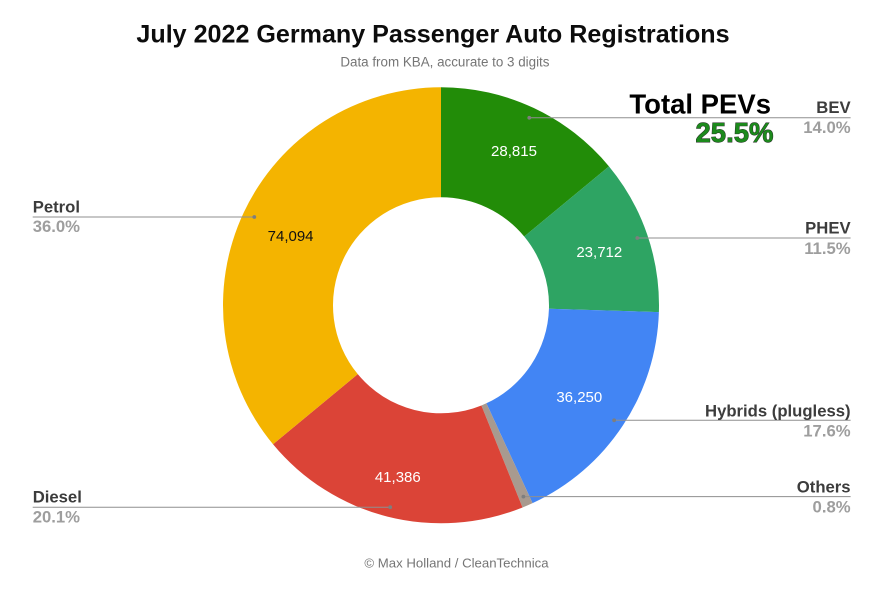  Describe the element at coordinates (700, 104) in the screenshot. I see `svg-text: Total PEVs` at that location.